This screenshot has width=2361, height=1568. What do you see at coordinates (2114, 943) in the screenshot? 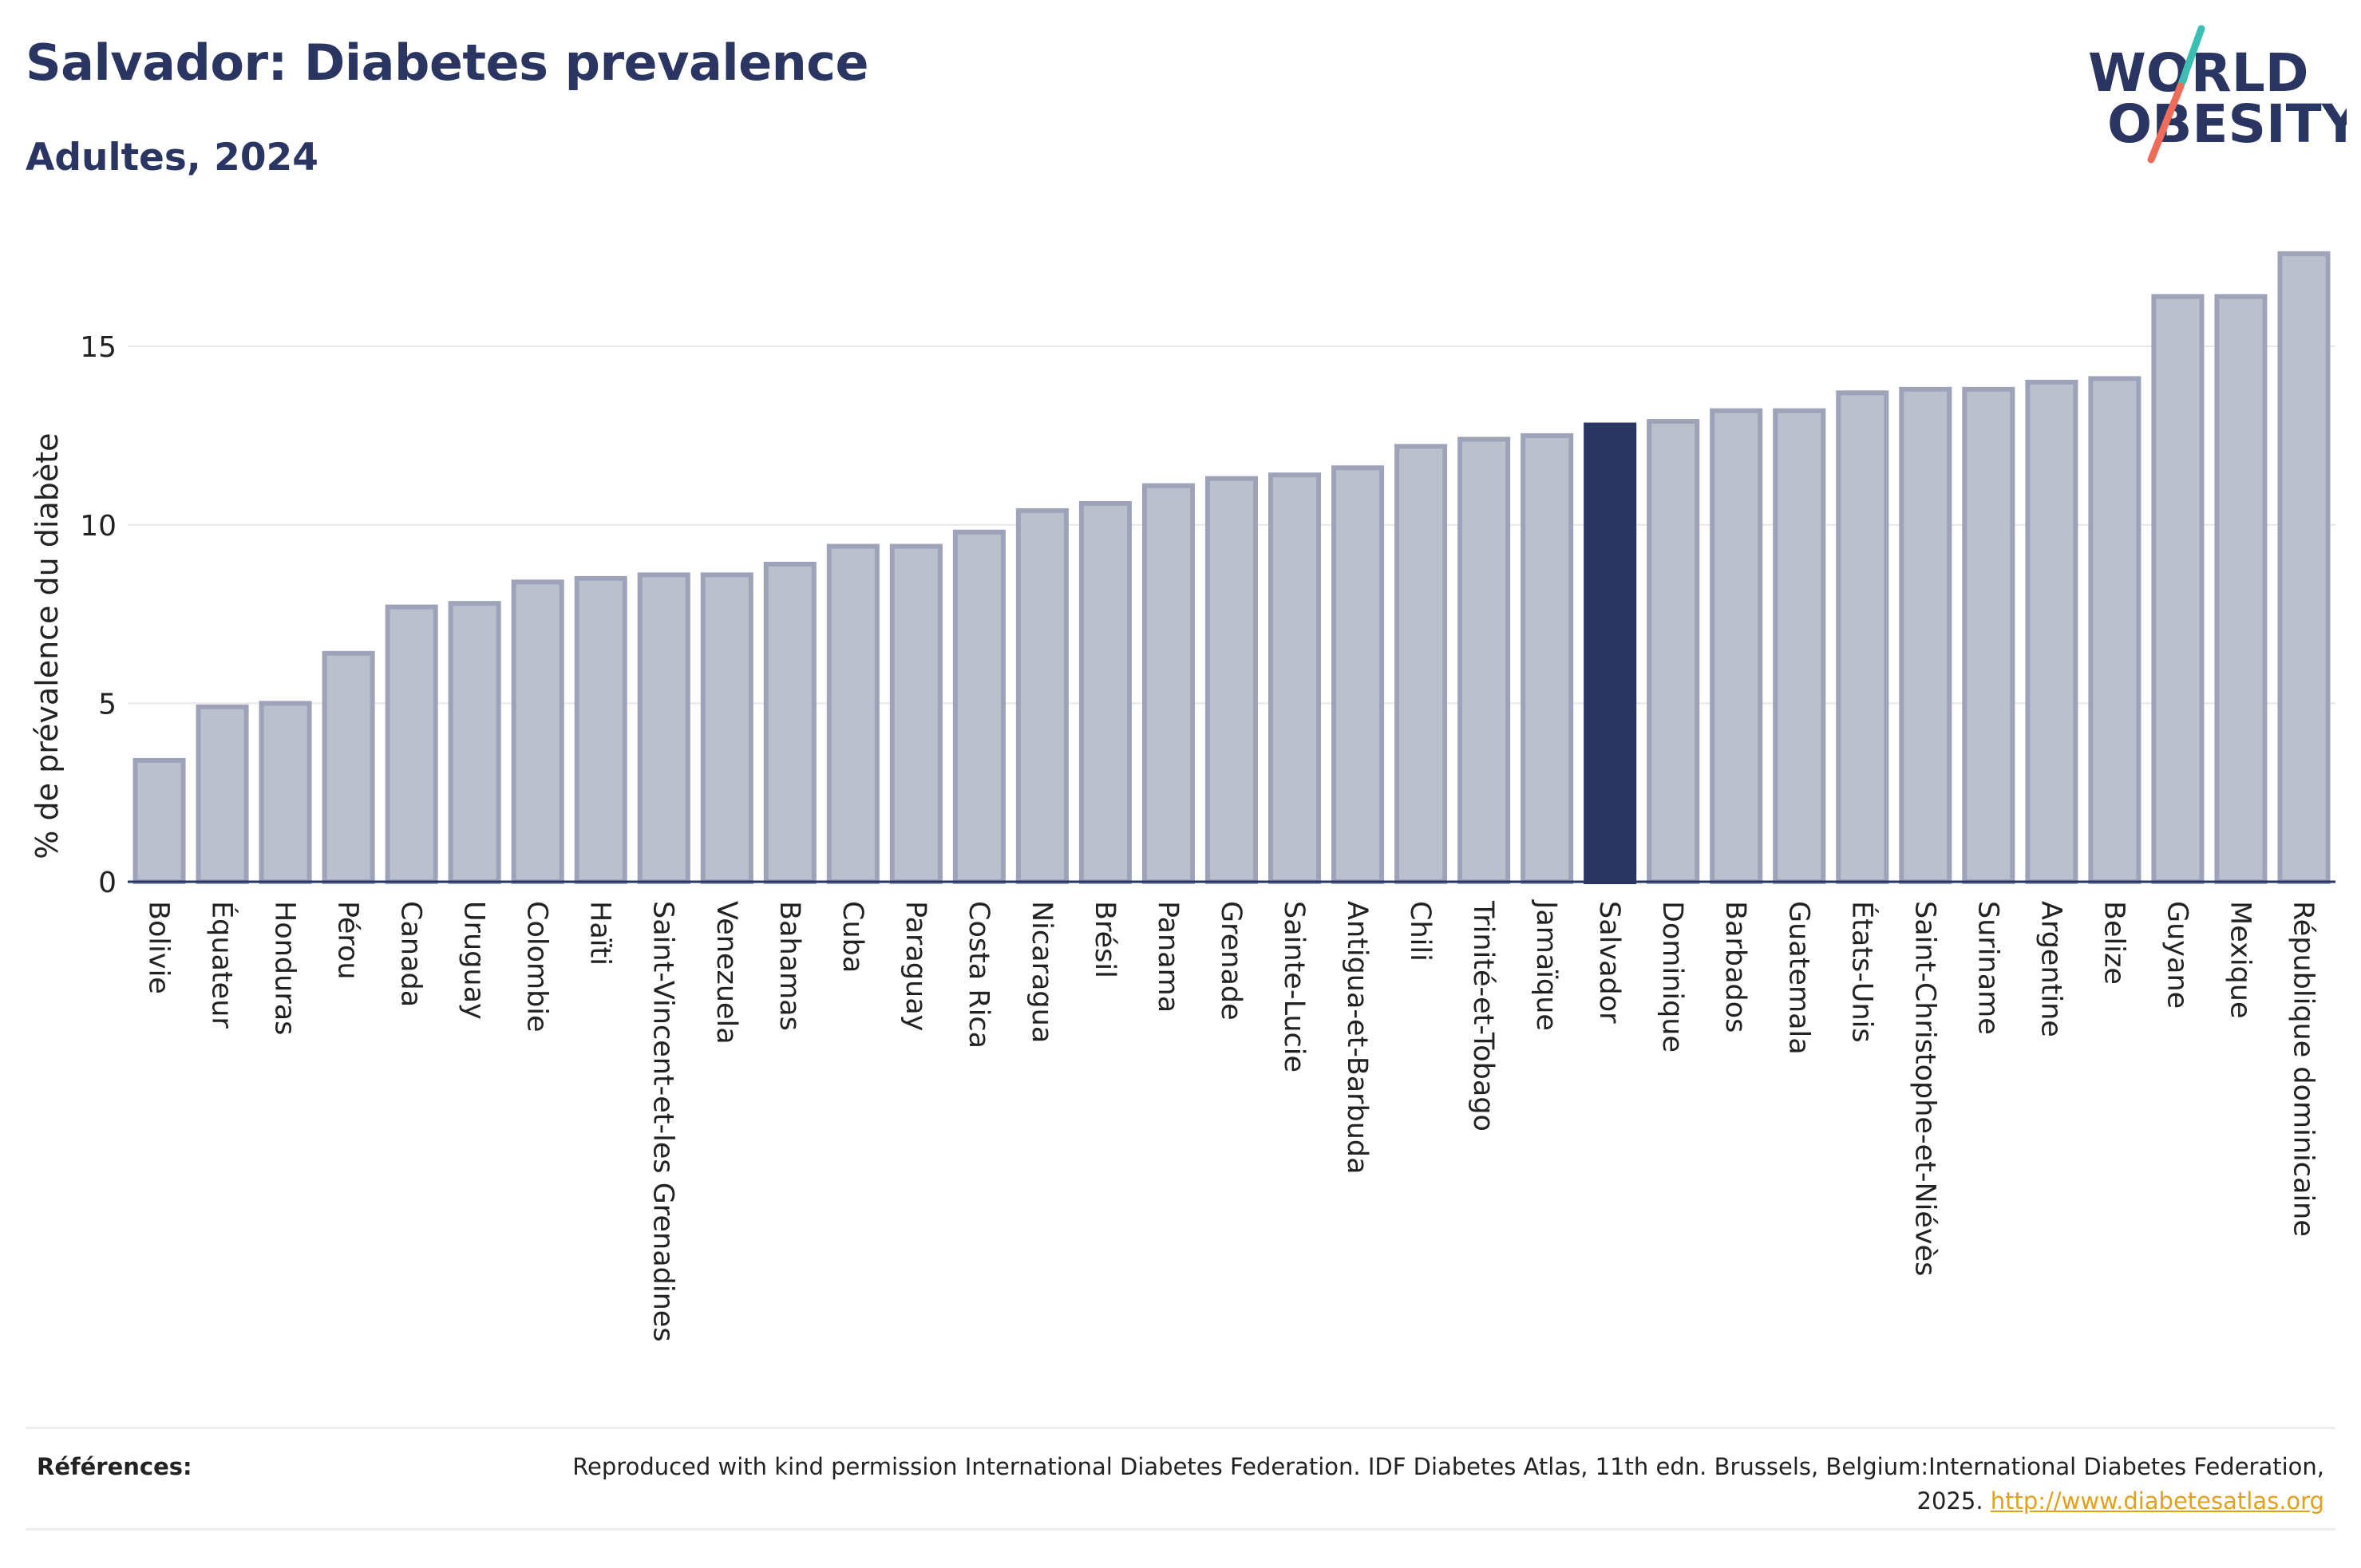
I see `x-tick-label: Belize` at bounding box center [2114, 943].